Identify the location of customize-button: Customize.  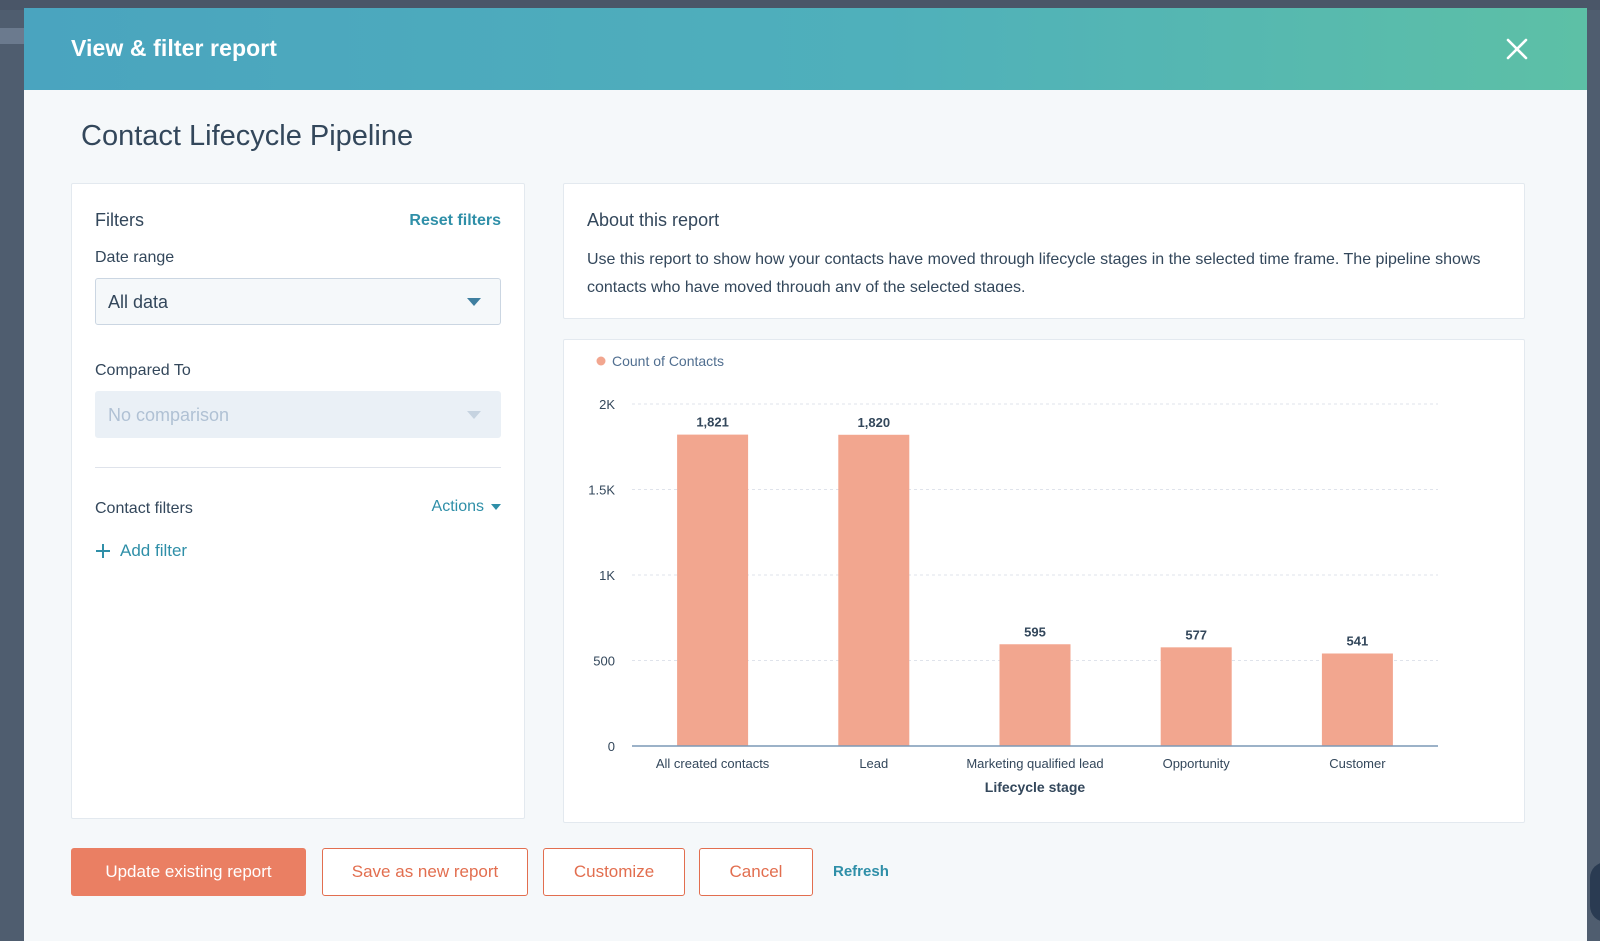
(614, 872).